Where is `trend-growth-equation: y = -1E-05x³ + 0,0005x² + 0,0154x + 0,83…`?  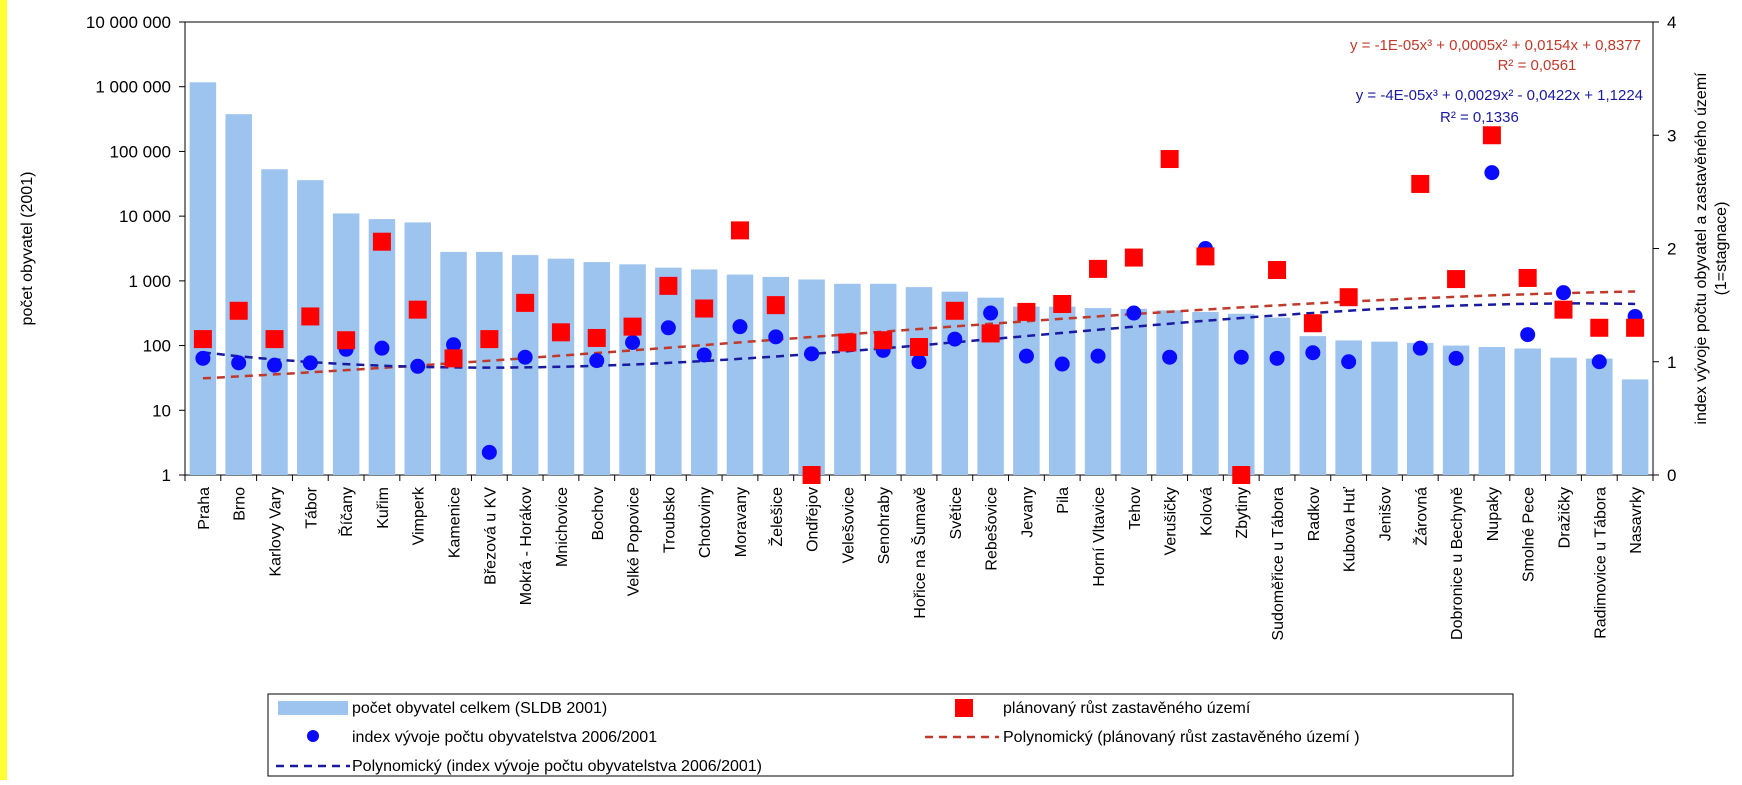
trend-growth-equation: y = -1E-05x³ + 0,0005x² + 0,0154x + 0,83… is located at coordinates (1495, 45).